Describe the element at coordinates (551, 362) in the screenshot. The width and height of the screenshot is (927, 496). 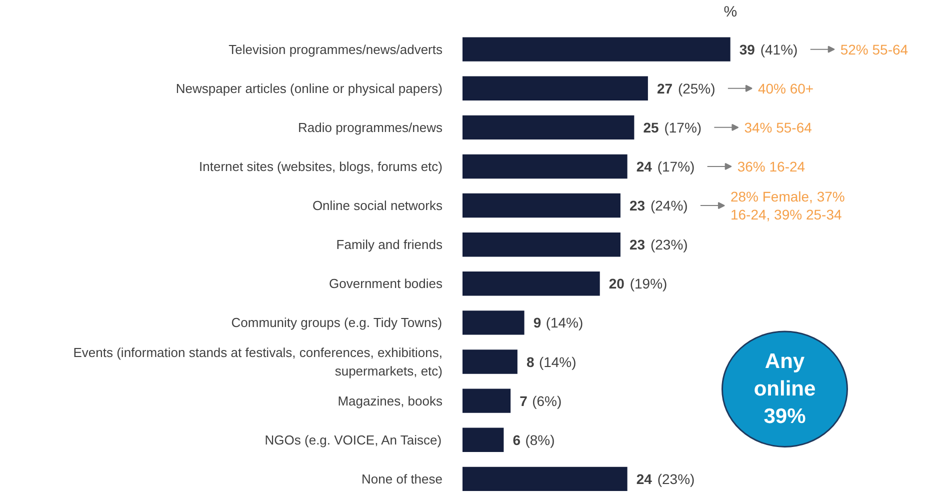
I see `data-label: 8 (14%)` at that location.